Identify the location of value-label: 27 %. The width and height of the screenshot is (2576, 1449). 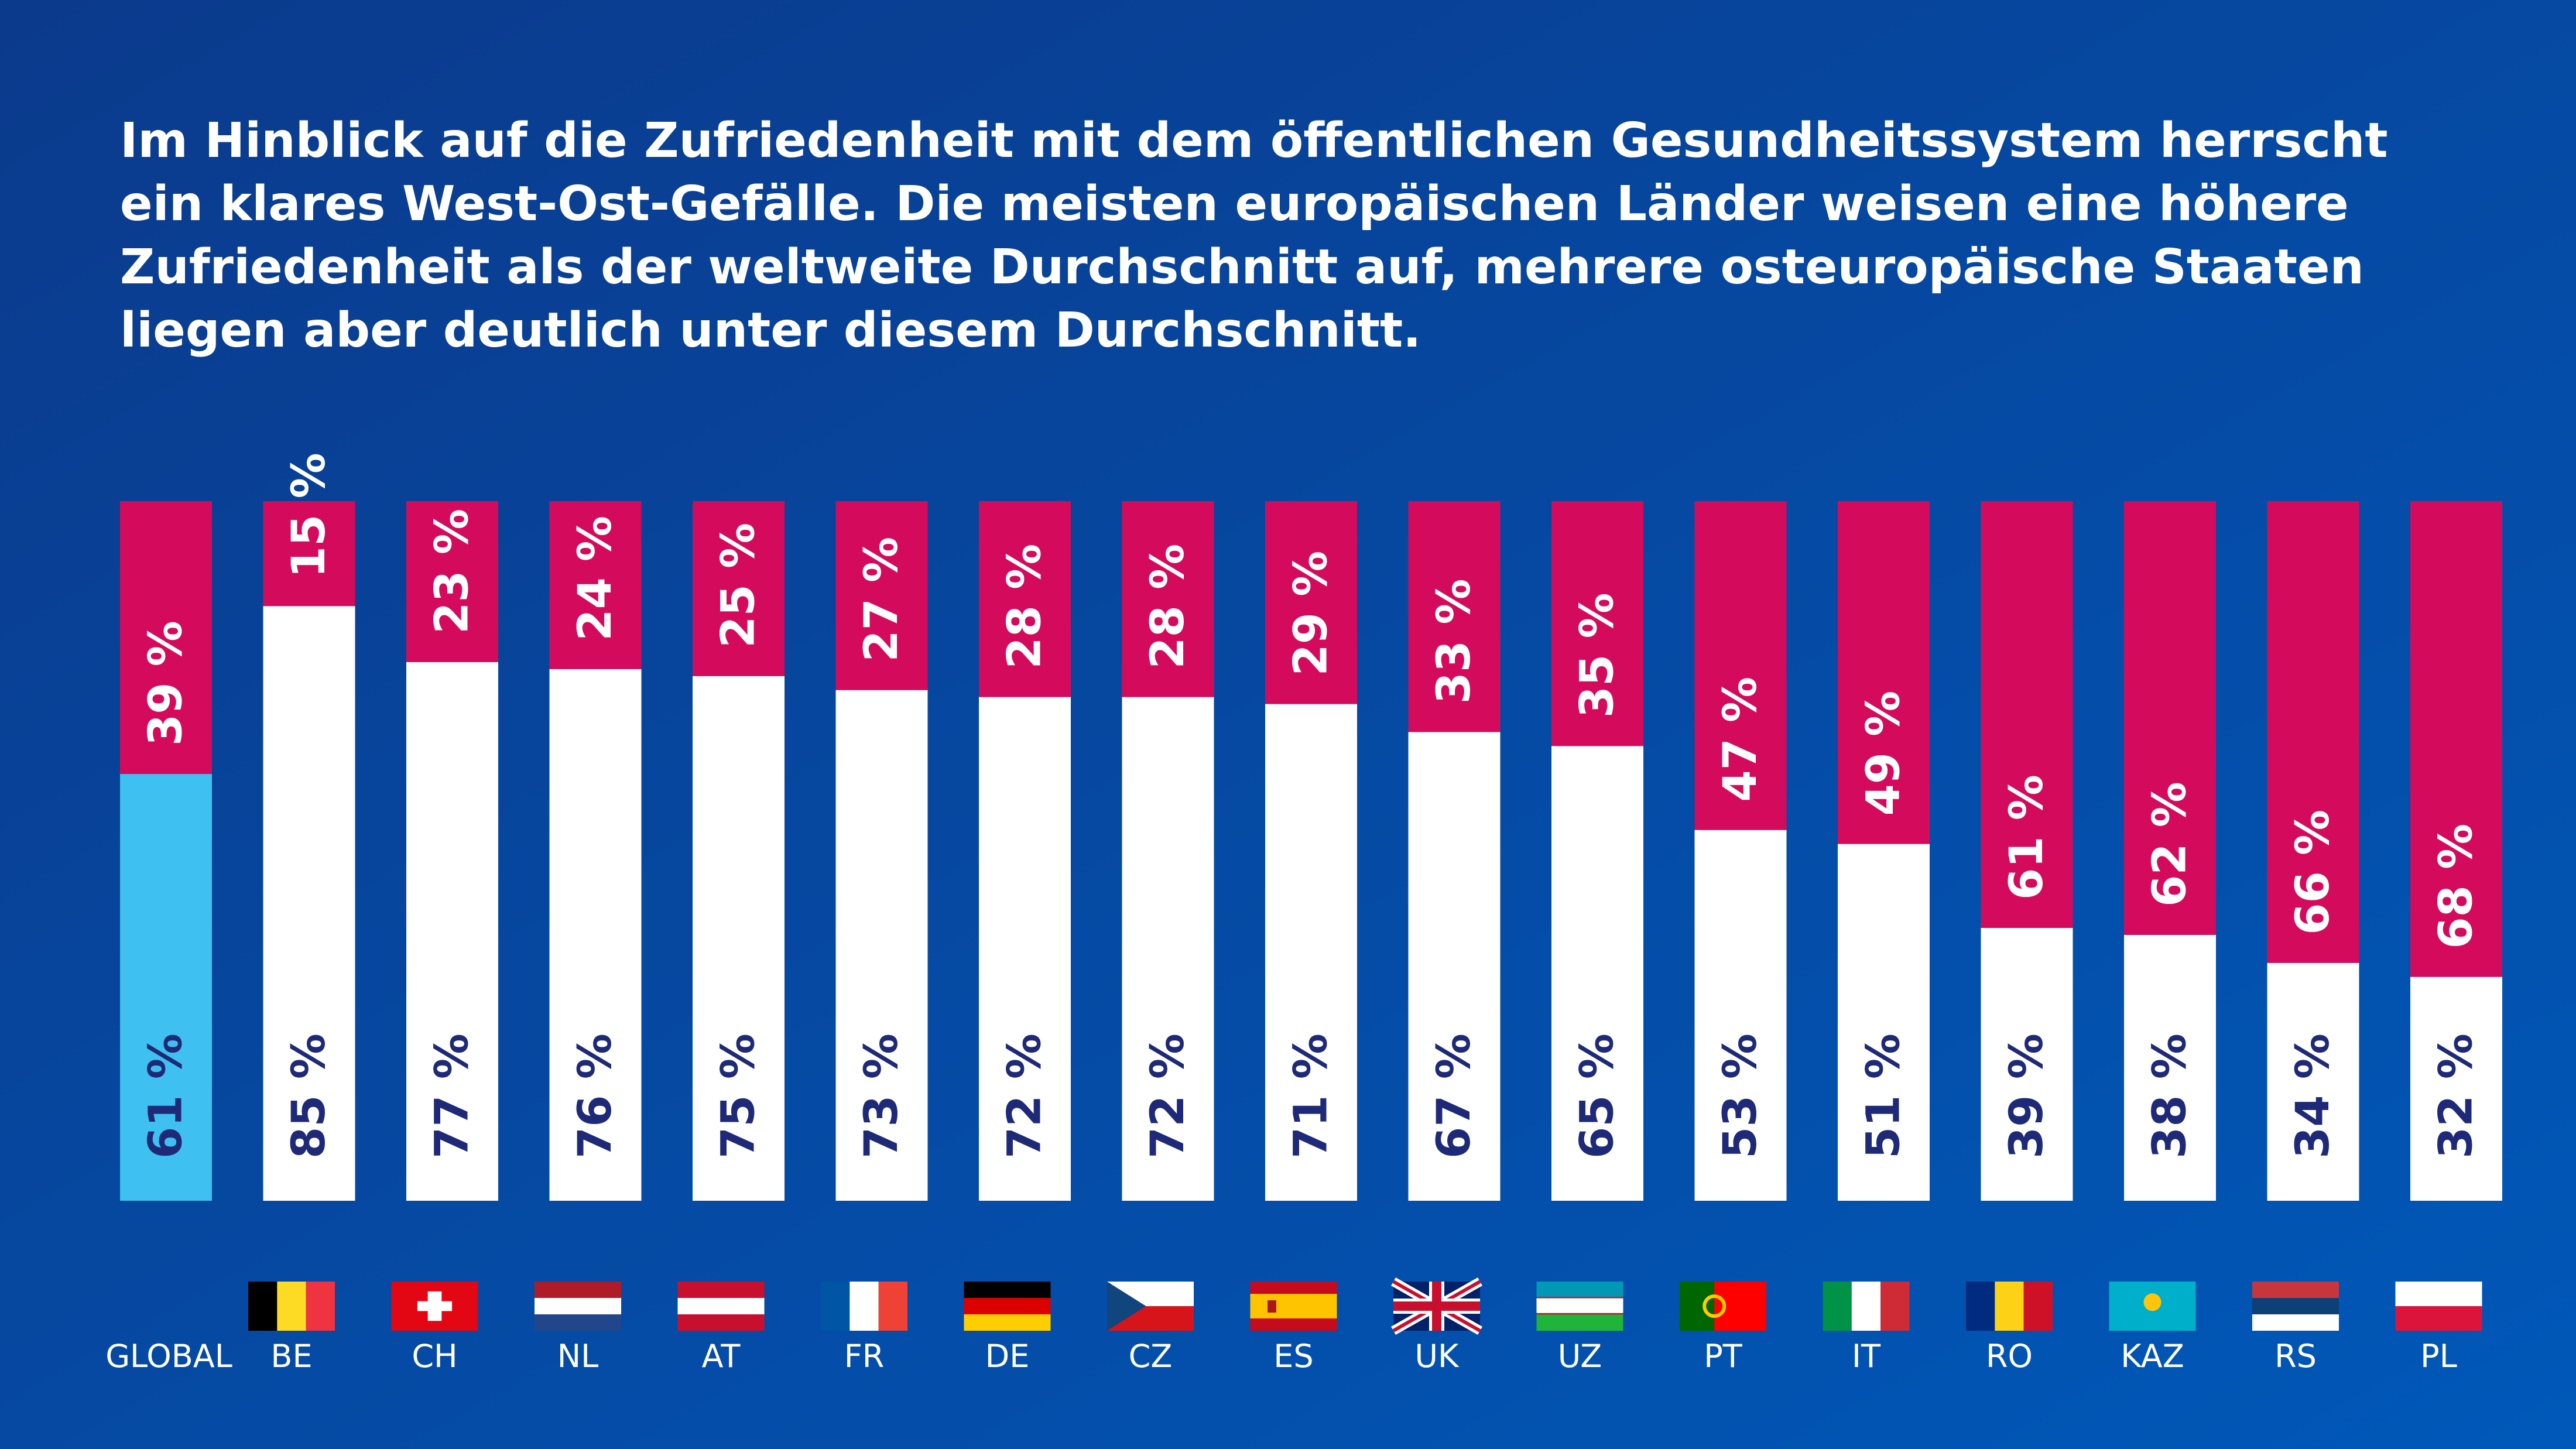
(881, 599).